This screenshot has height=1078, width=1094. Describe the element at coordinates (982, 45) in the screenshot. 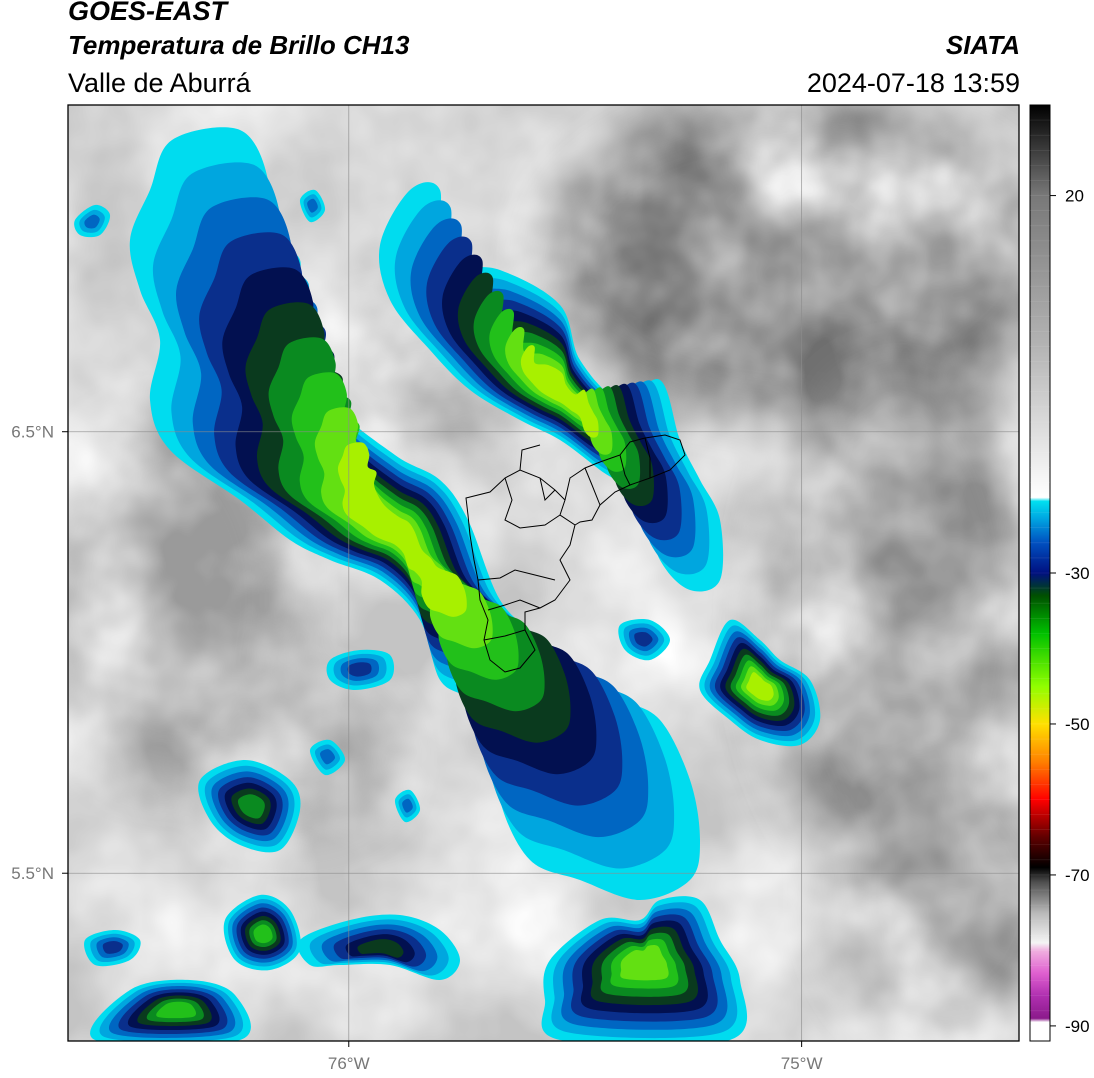

I see `organization-label: SIATA` at that location.